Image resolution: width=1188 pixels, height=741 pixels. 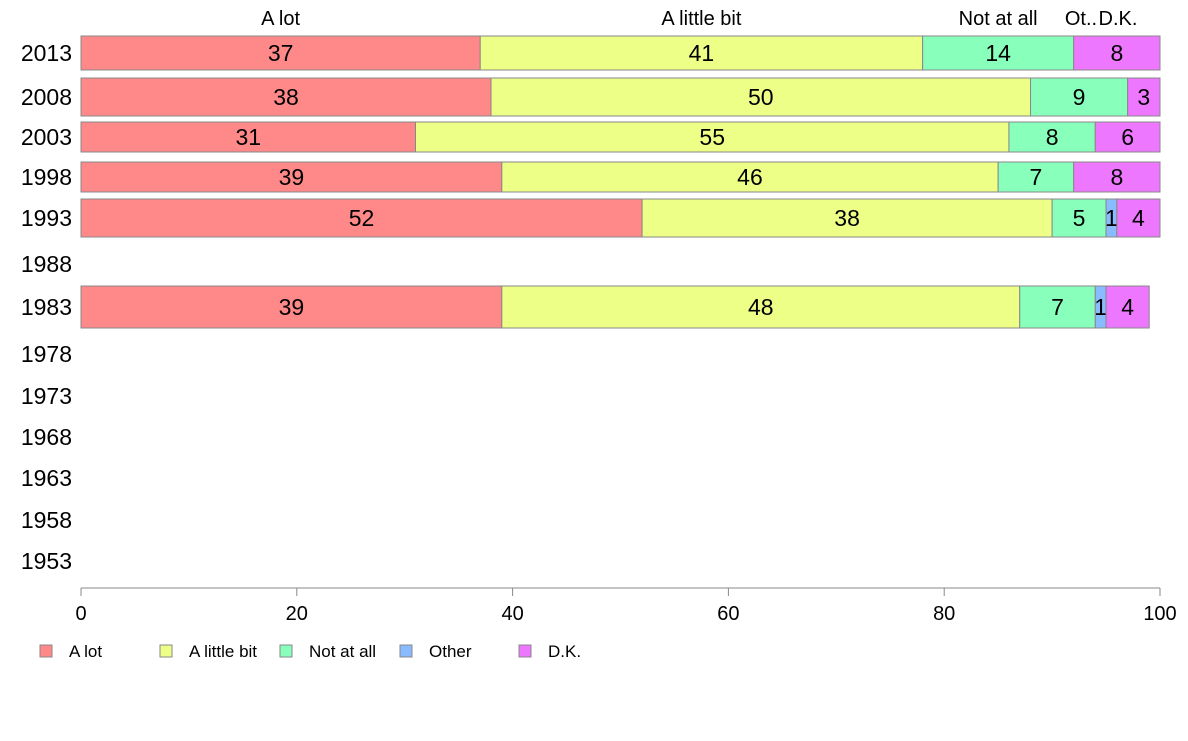 What do you see at coordinates (286, 651) in the screenshot?
I see `legend-swatch-not-at-all` at bounding box center [286, 651].